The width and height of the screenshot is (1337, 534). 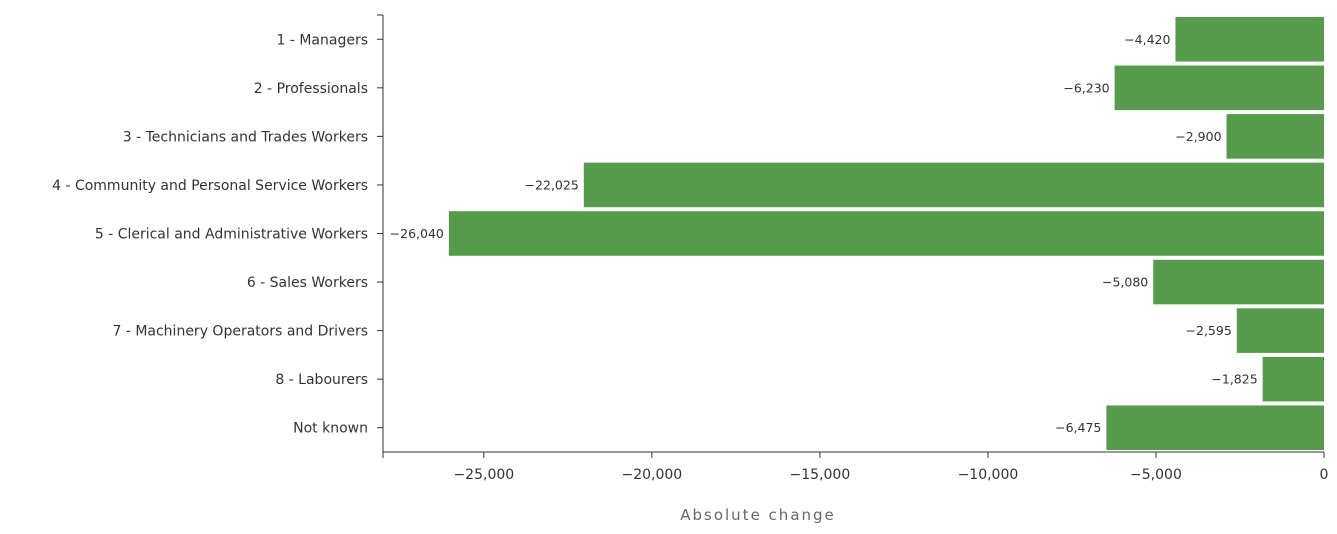 What do you see at coordinates (311, 89) in the screenshot?
I see `y-tick-label: 2 - Professionals` at bounding box center [311, 89].